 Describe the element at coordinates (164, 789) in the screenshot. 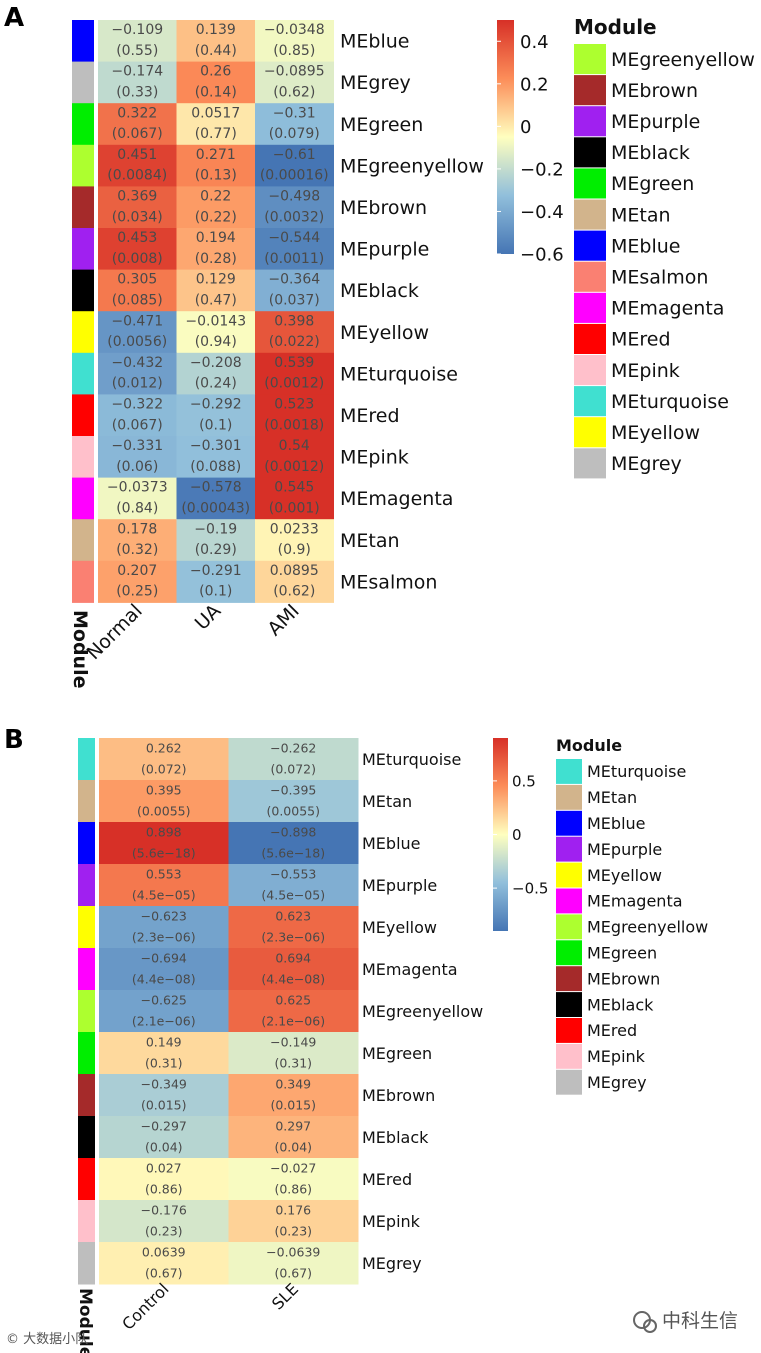

I see `cell-value-label: 0.395` at that location.